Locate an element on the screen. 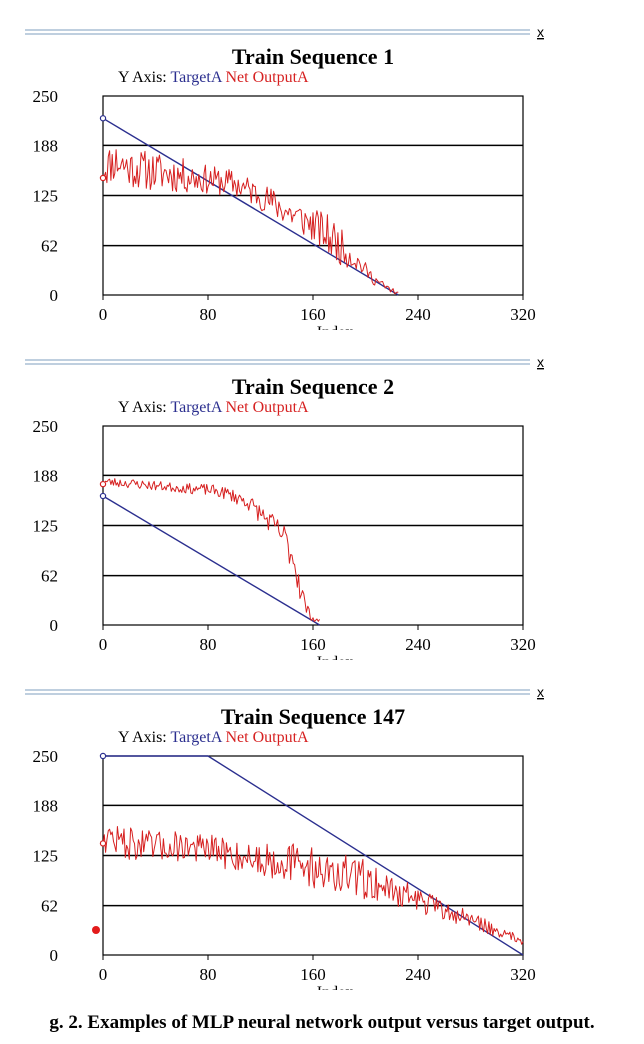 This screenshot has width=644, height=1044. marker-dot is located at coordinates (96, 930).